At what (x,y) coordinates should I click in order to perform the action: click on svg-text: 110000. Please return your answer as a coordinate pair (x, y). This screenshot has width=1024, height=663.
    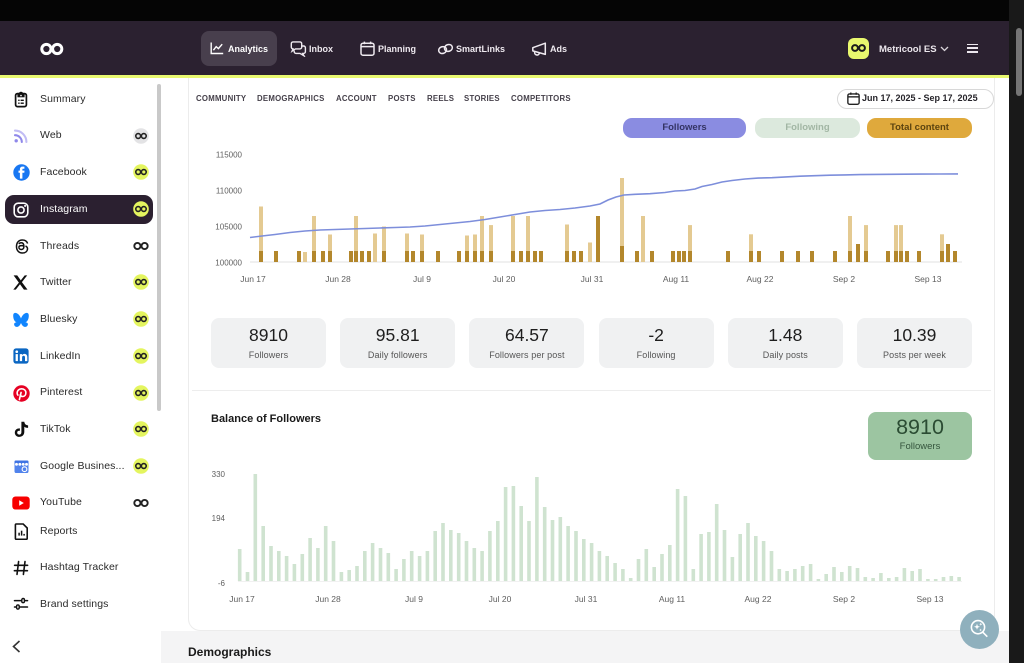
    Looking at the image, I should click on (229, 190).